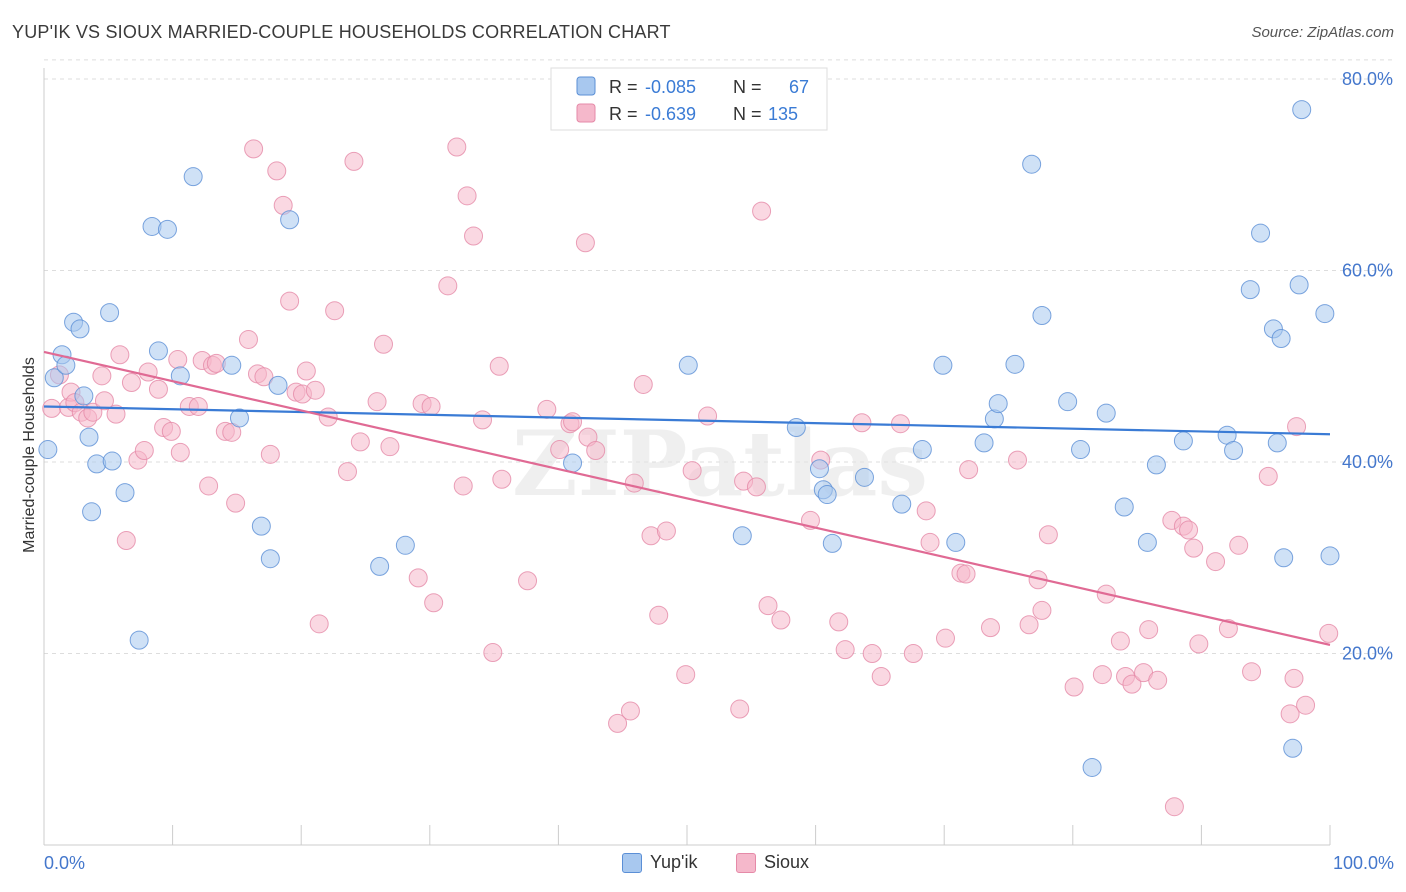 Image resolution: width=1406 pixels, height=892 pixels. I want to click on legend-top: R = -0.085 N = 67 R = -0.639 N = 135, so click(689, 99).